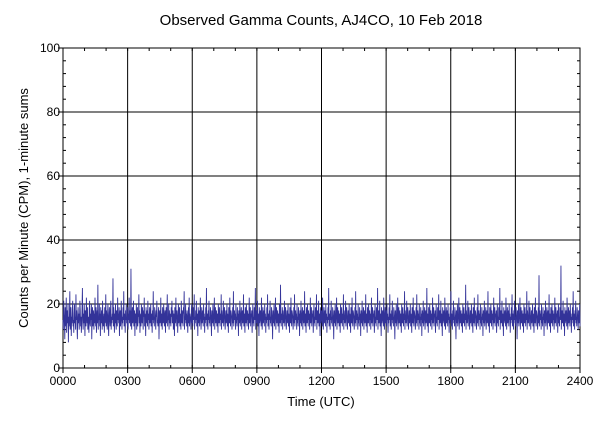 This screenshot has height=428, width=600. I want to click on x-tick-label: 0300, so click(127, 381).